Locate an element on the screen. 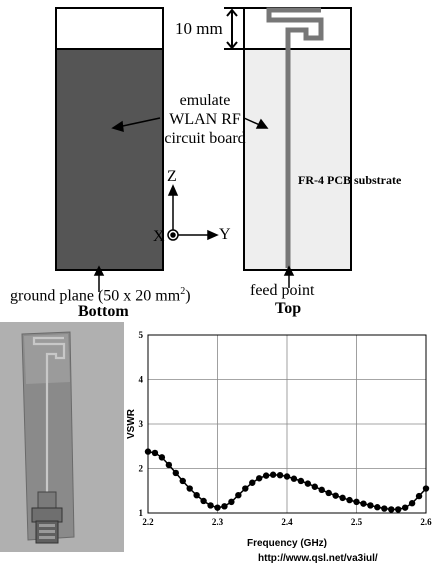 The height and width of the screenshot is (570, 436). y-axis-label: VSWR is located at coordinates (131, 423).